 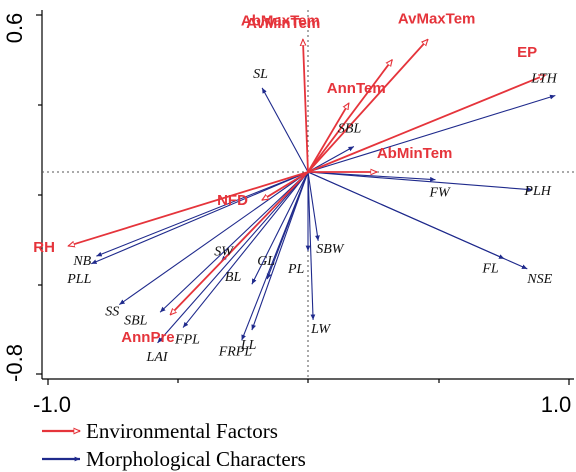 I want to click on morph-label-pll-16: PLL, so click(x=78, y=279).